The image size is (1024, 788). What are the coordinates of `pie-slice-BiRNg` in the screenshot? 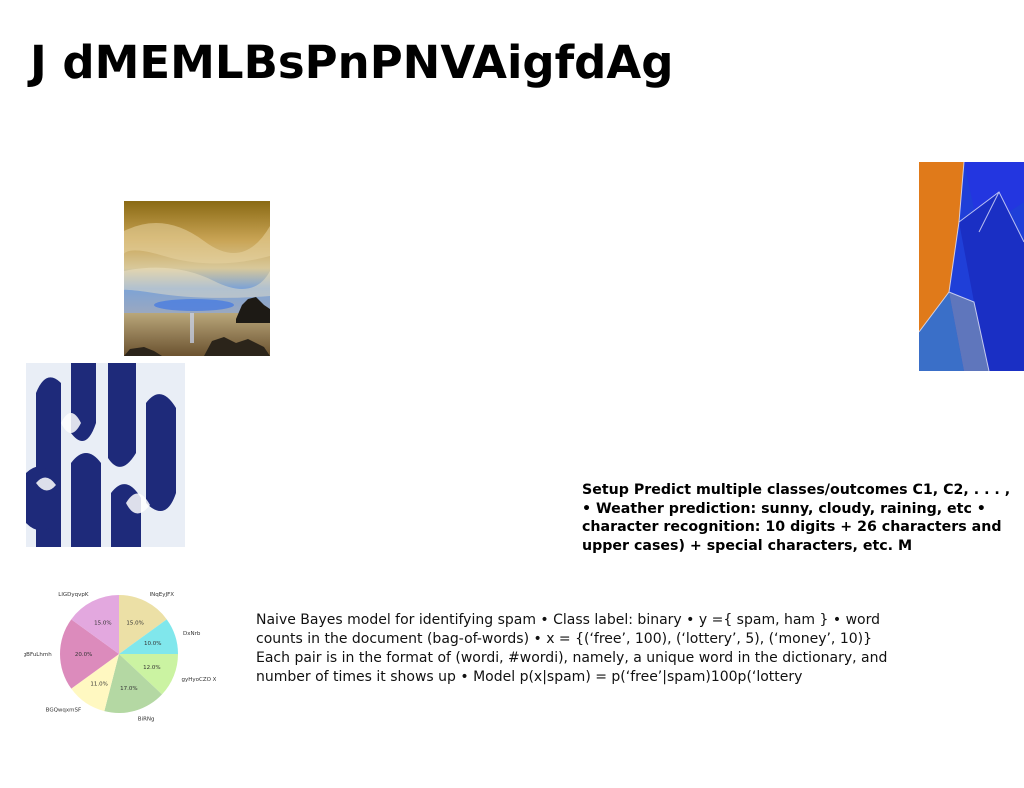 It's located at (133, 684).